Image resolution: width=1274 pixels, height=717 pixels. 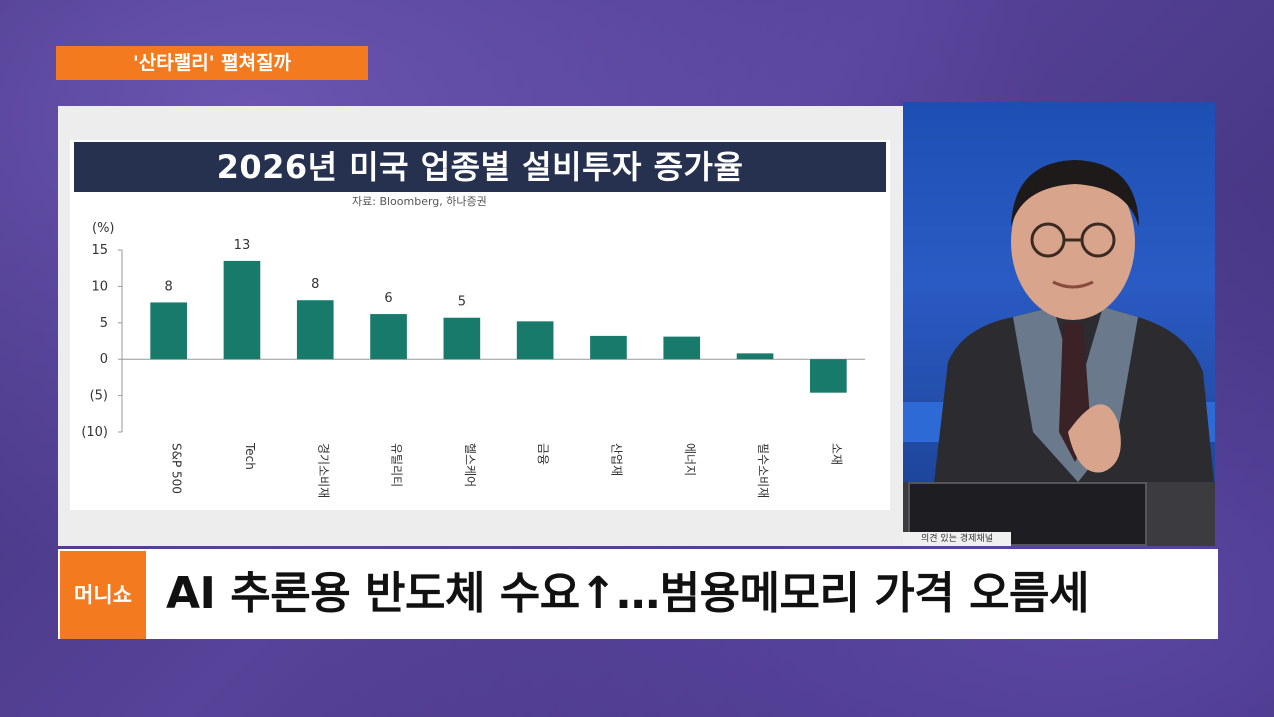 What do you see at coordinates (99, 286) in the screenshot?
I see `y-tick-label: 10` at bounding box center [99, 286].